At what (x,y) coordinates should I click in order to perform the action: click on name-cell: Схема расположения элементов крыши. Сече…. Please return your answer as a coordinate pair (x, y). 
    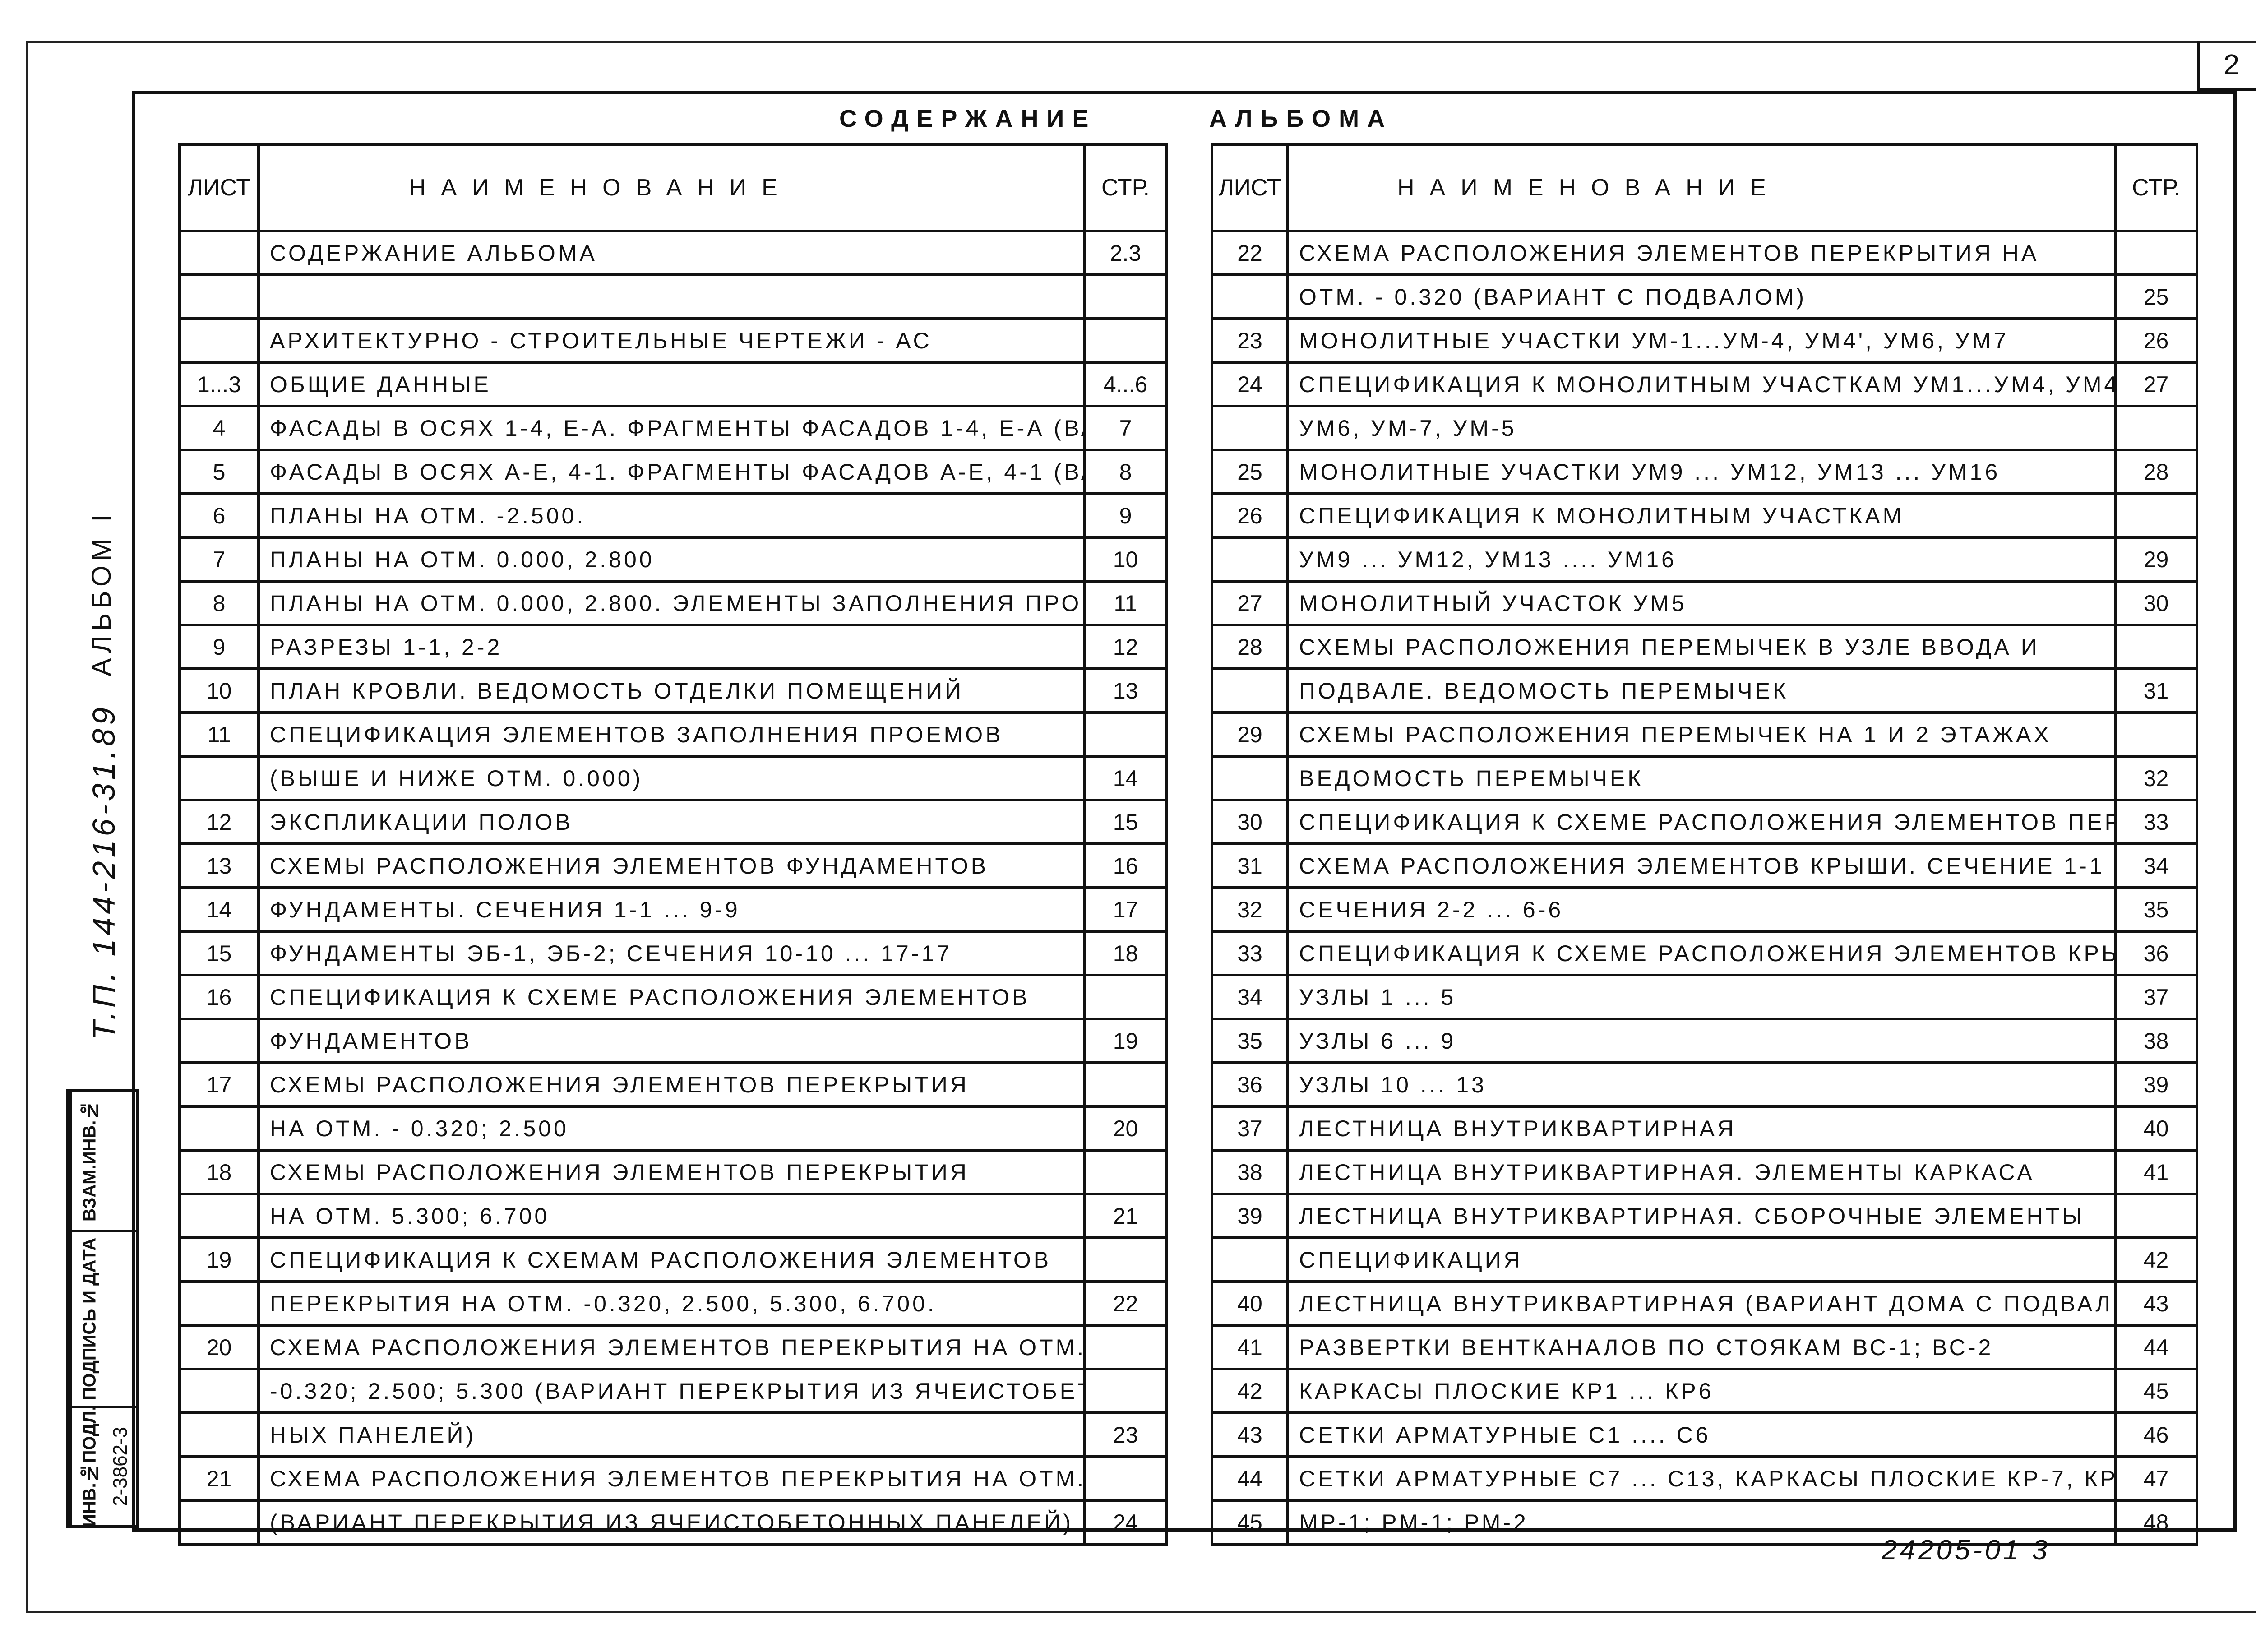
    Looking at the image, I should click on (1701, 865).